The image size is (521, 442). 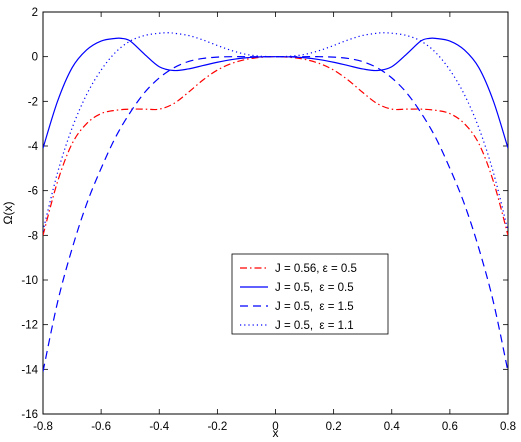 What do you see at coordinates (8, 213) in the screenshot?
I see `y-axis-title: Ω(x)` at bounding box center [8, 213].